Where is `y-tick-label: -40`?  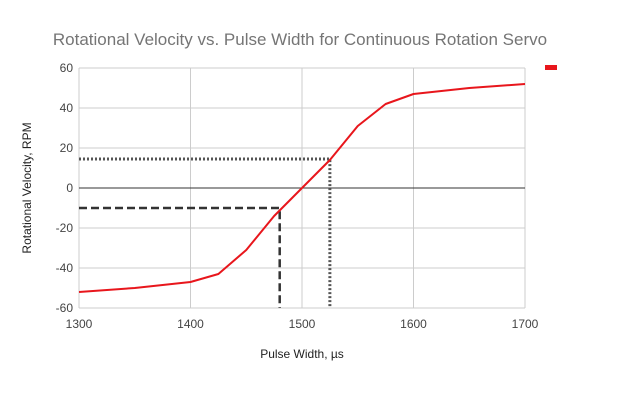 y-tick-label: -40 is located at coordinates (65, 268).